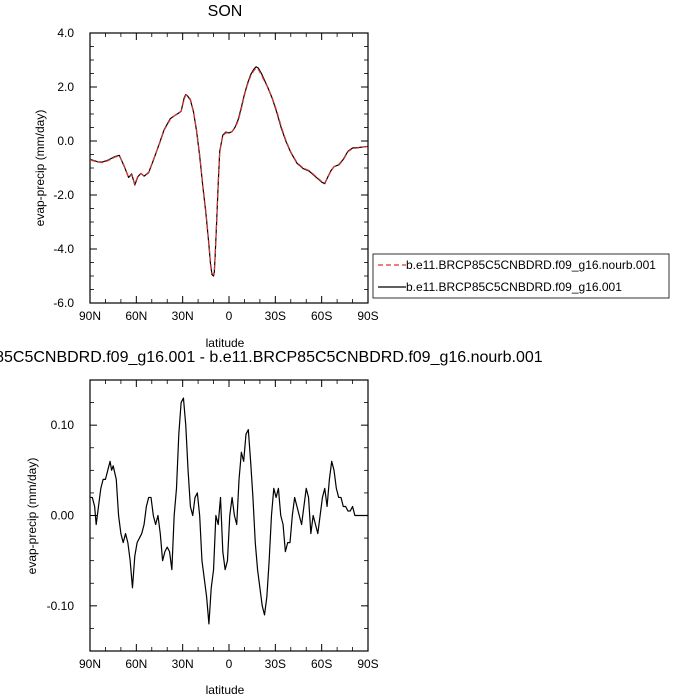 This screenshot has height=700, width=700. I want to click on bottom-x-tick-label: 60S, so click(321, 664).